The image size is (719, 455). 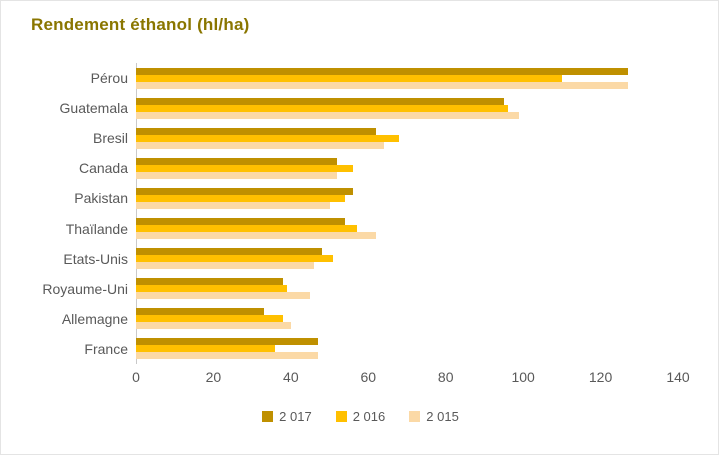 I want to click on bar-2016-Thaïlande, so click(x=246, y=228).